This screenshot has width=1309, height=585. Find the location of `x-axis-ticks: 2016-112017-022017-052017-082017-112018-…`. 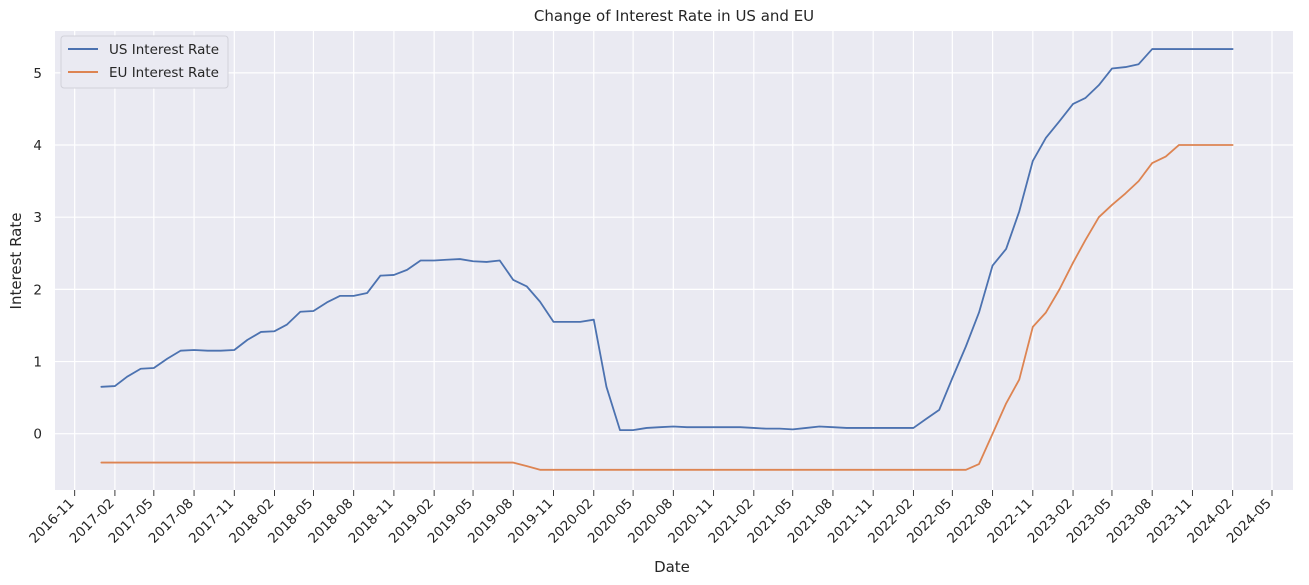

x-axis-ticks: 2016-112017-022017-052017-082017-112018-… is located at coordinates (650, 518).